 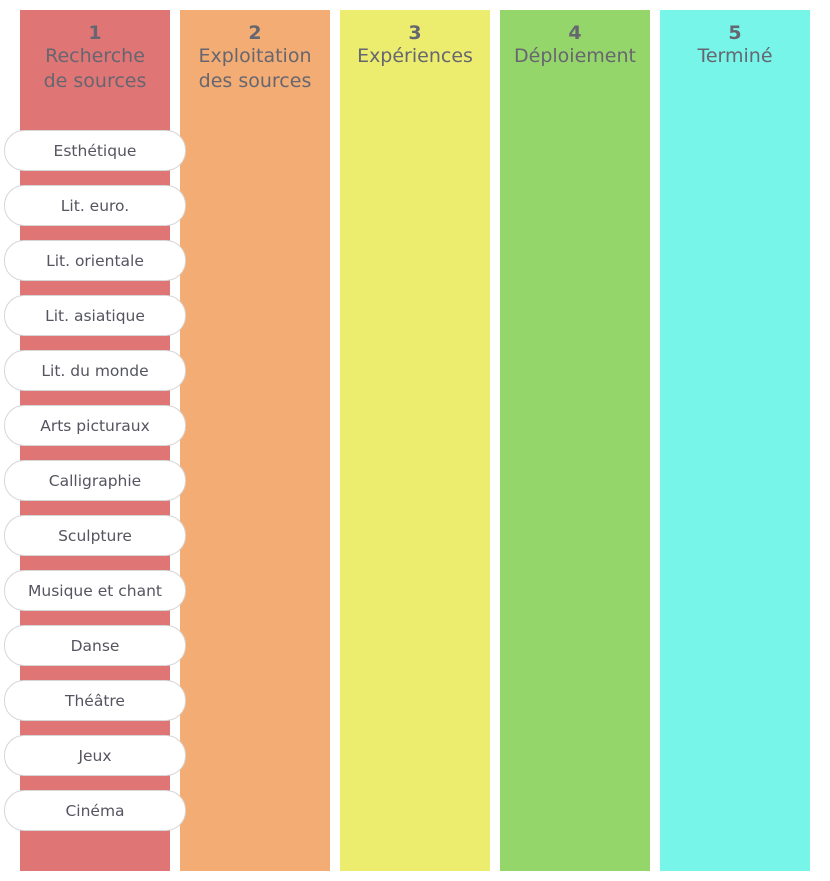 I want to click on card-lit-du-monde: Lit. du monde, so click(x=95, y=370).